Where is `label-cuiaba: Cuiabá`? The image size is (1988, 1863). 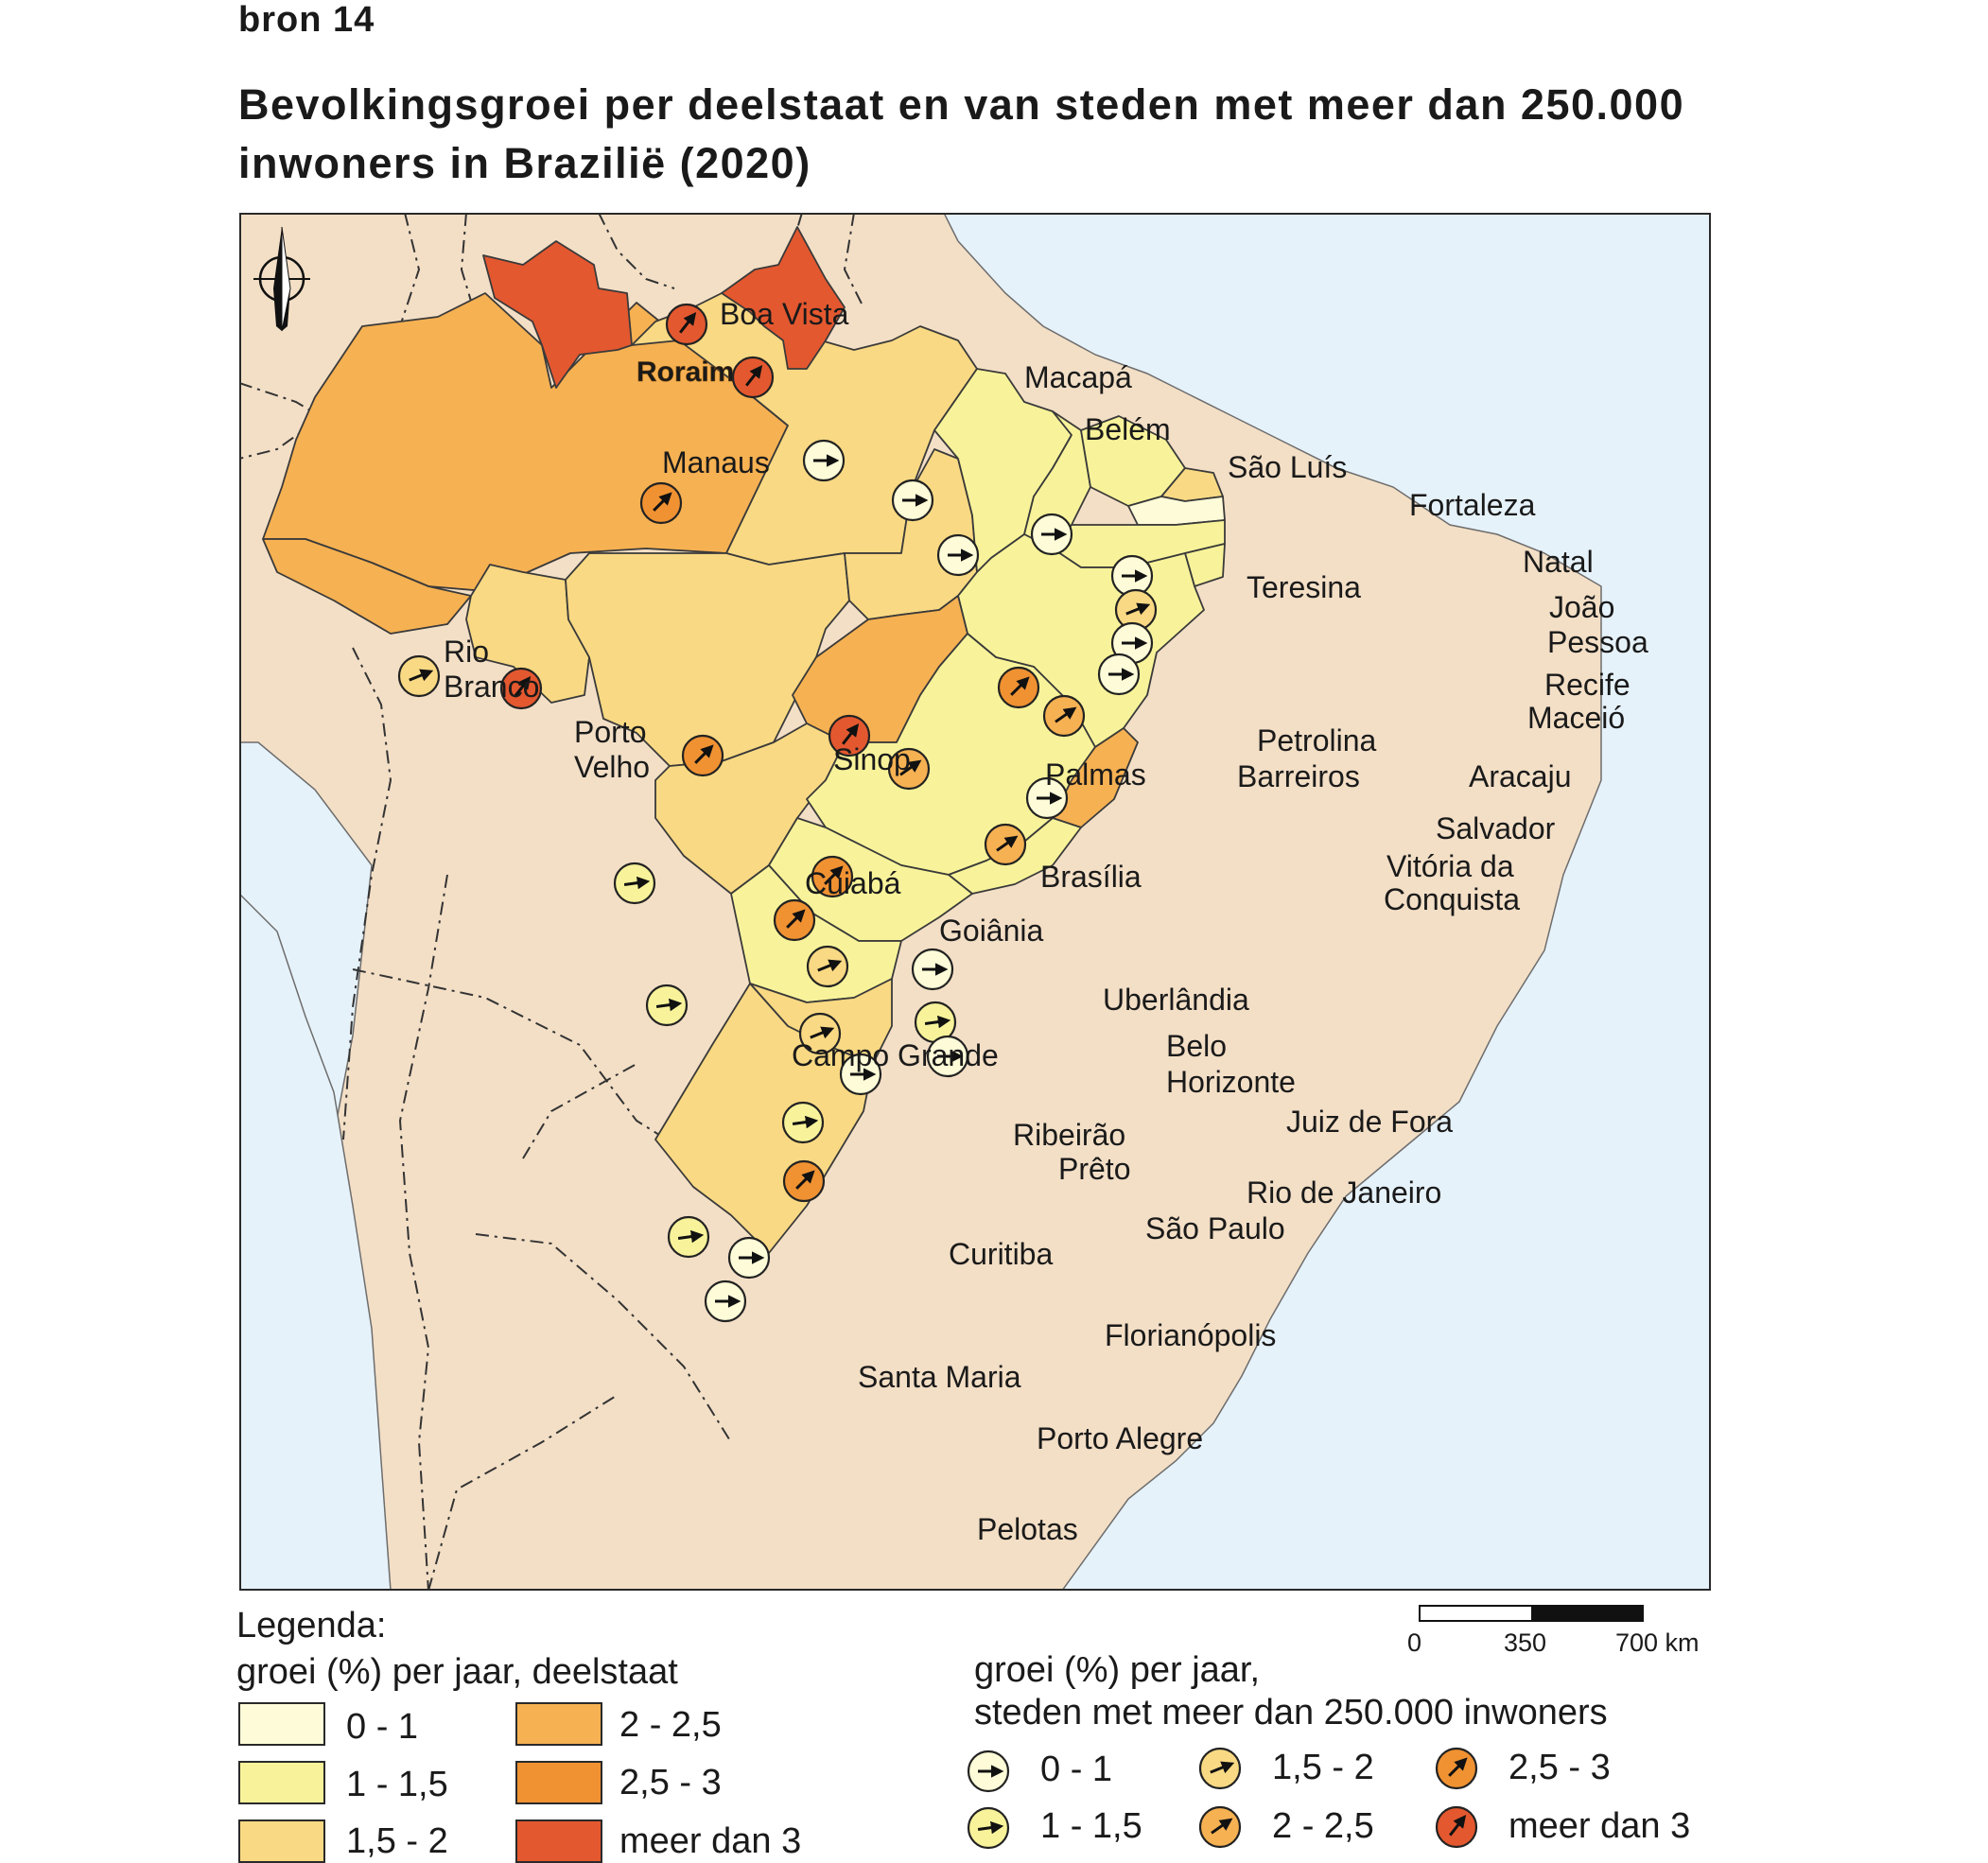
label-cuiaba: Cuiabá is located at coordinates (853, 883).